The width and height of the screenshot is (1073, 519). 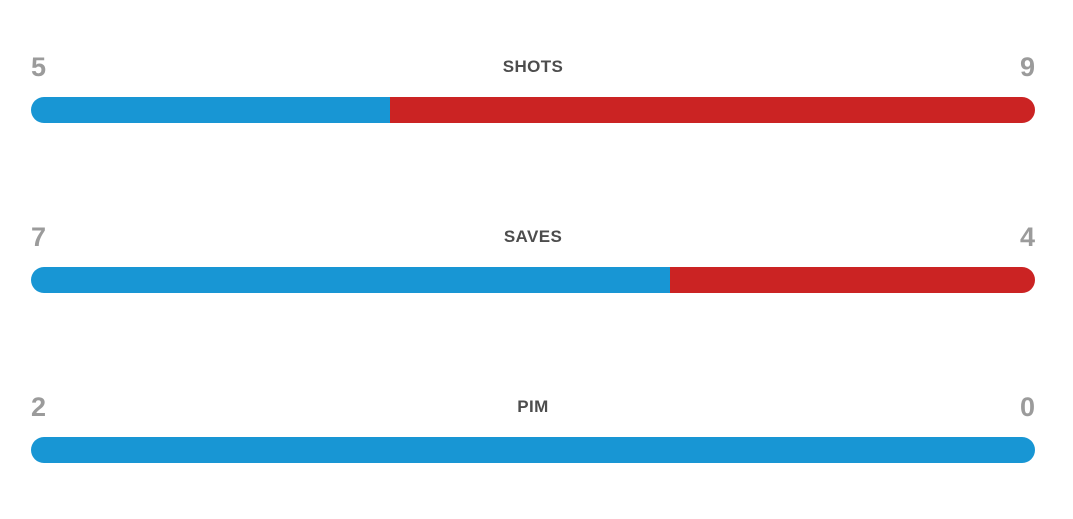 What do you see at coordinates (1027, 407) in the screenshot?
I see `away-value: 0` at bounding box center [1027, 407].